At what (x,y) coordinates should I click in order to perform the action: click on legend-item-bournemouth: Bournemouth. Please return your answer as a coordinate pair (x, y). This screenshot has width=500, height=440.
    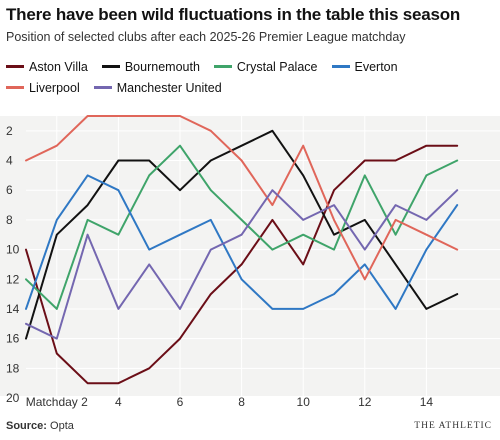
    Looking at the image, I should click on (150, 66).